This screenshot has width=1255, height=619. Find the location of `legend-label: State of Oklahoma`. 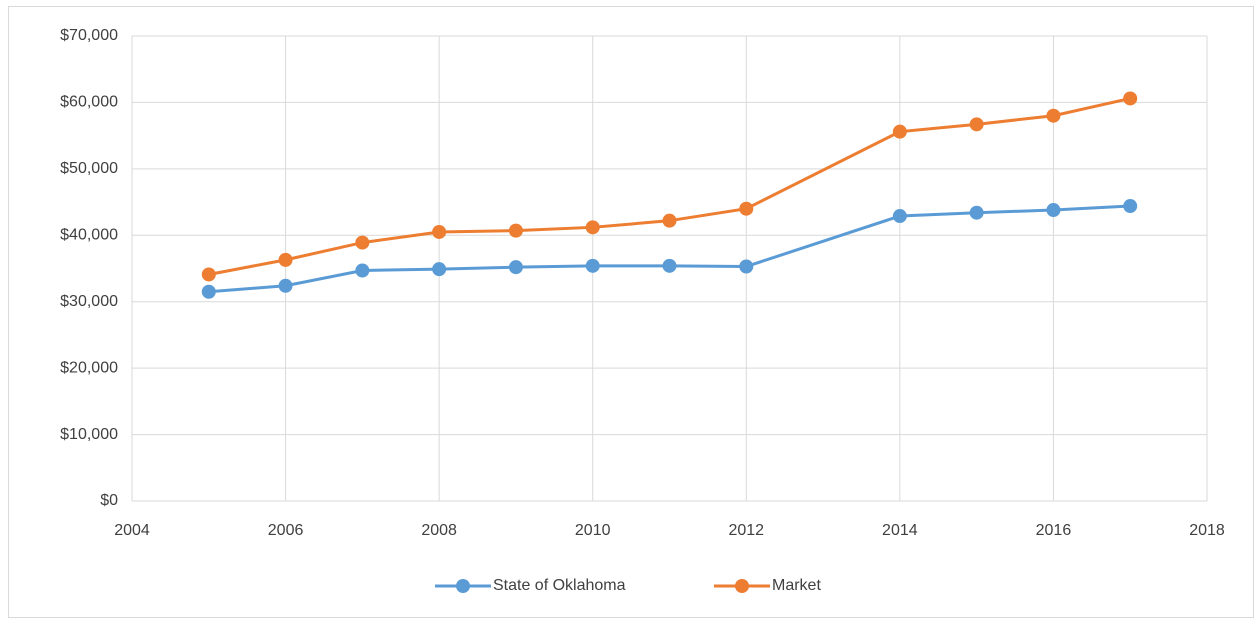

legend-label: State of Oklahoma is located at coordinates (559, 585).